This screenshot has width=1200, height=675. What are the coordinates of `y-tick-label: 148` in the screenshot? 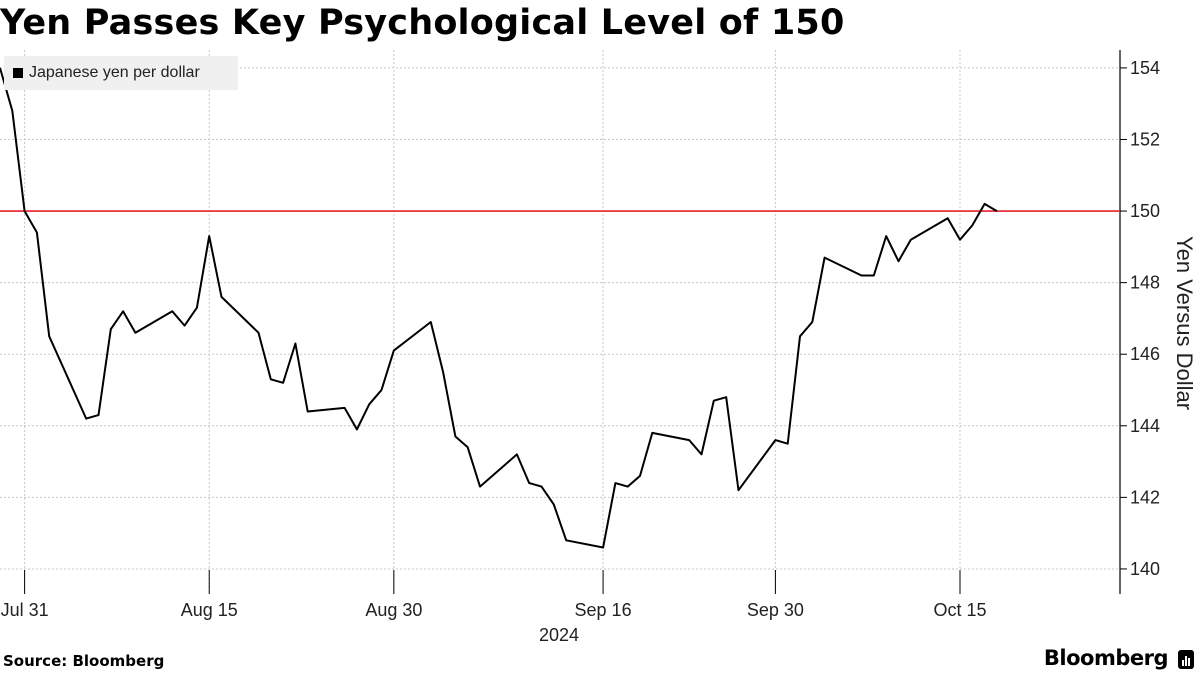 It's located at (1145, 283).